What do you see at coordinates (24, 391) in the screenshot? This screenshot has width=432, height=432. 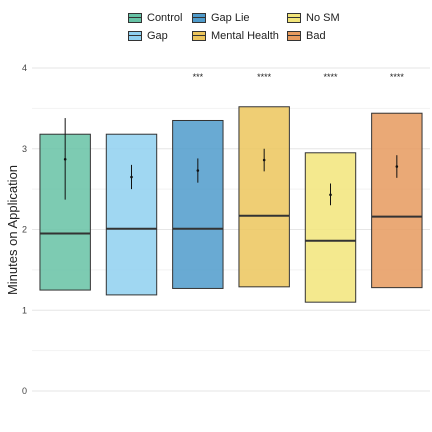 I see `y-tick-label: 0` at bounding box center [24, 391].